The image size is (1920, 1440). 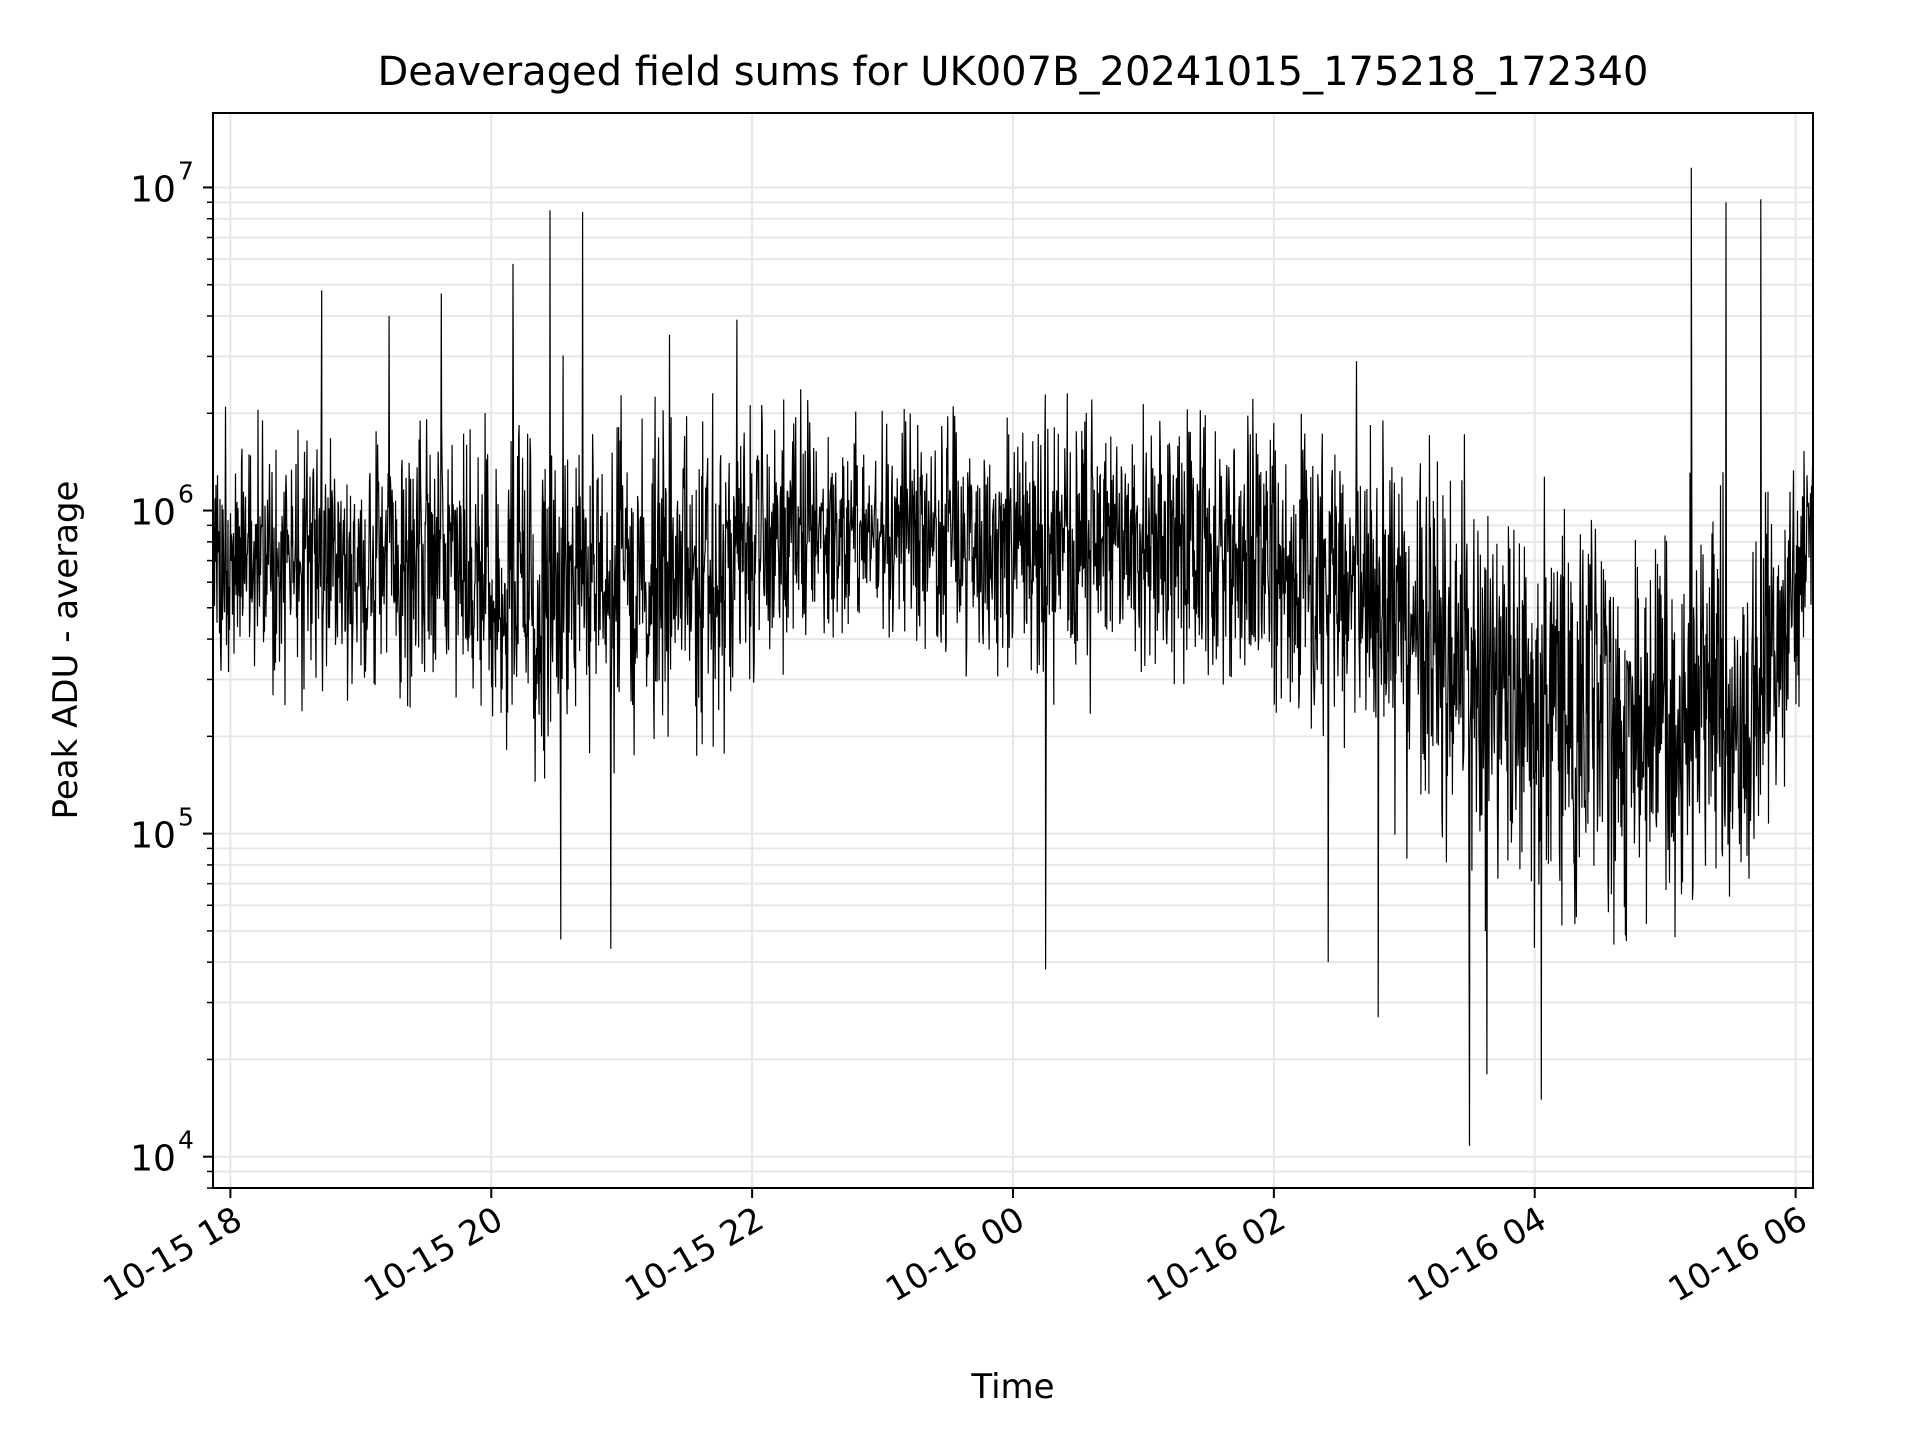 I want to click on y-tick-exponent: 7, so click(x=186, y=170).